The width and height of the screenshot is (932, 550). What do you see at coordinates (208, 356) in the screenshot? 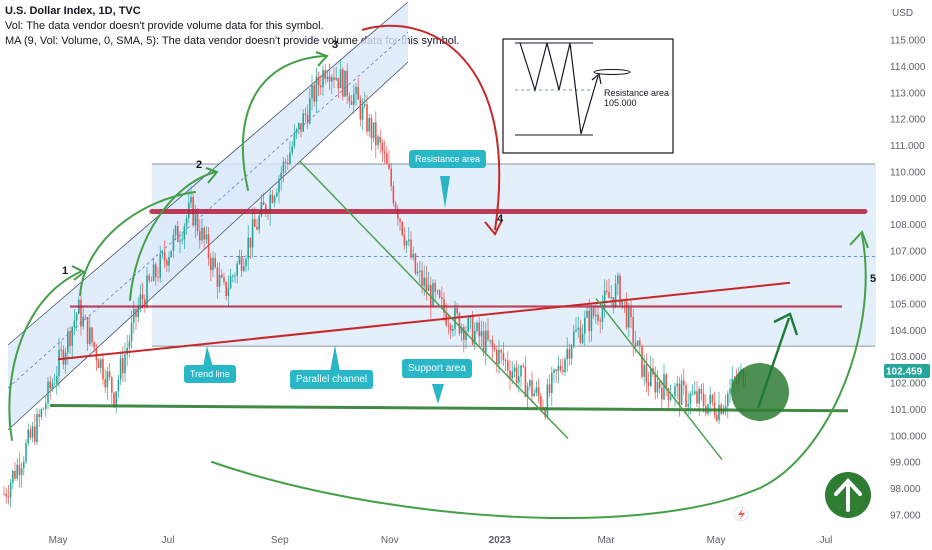
I see `callout-trend-pointer` at bounding box center [208, 356].